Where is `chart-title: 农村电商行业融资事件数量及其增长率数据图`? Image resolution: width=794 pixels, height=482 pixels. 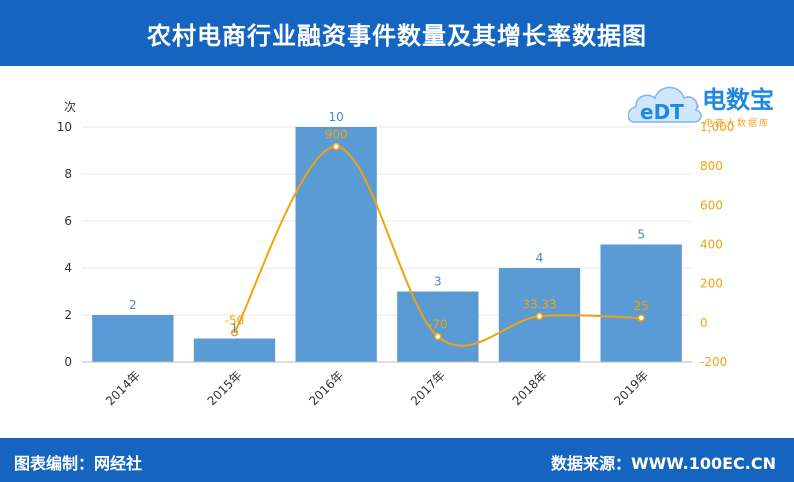
chart-title: 农村电商行业融资事件数量及其增长率数据图 is located at coordinates (397, 35).